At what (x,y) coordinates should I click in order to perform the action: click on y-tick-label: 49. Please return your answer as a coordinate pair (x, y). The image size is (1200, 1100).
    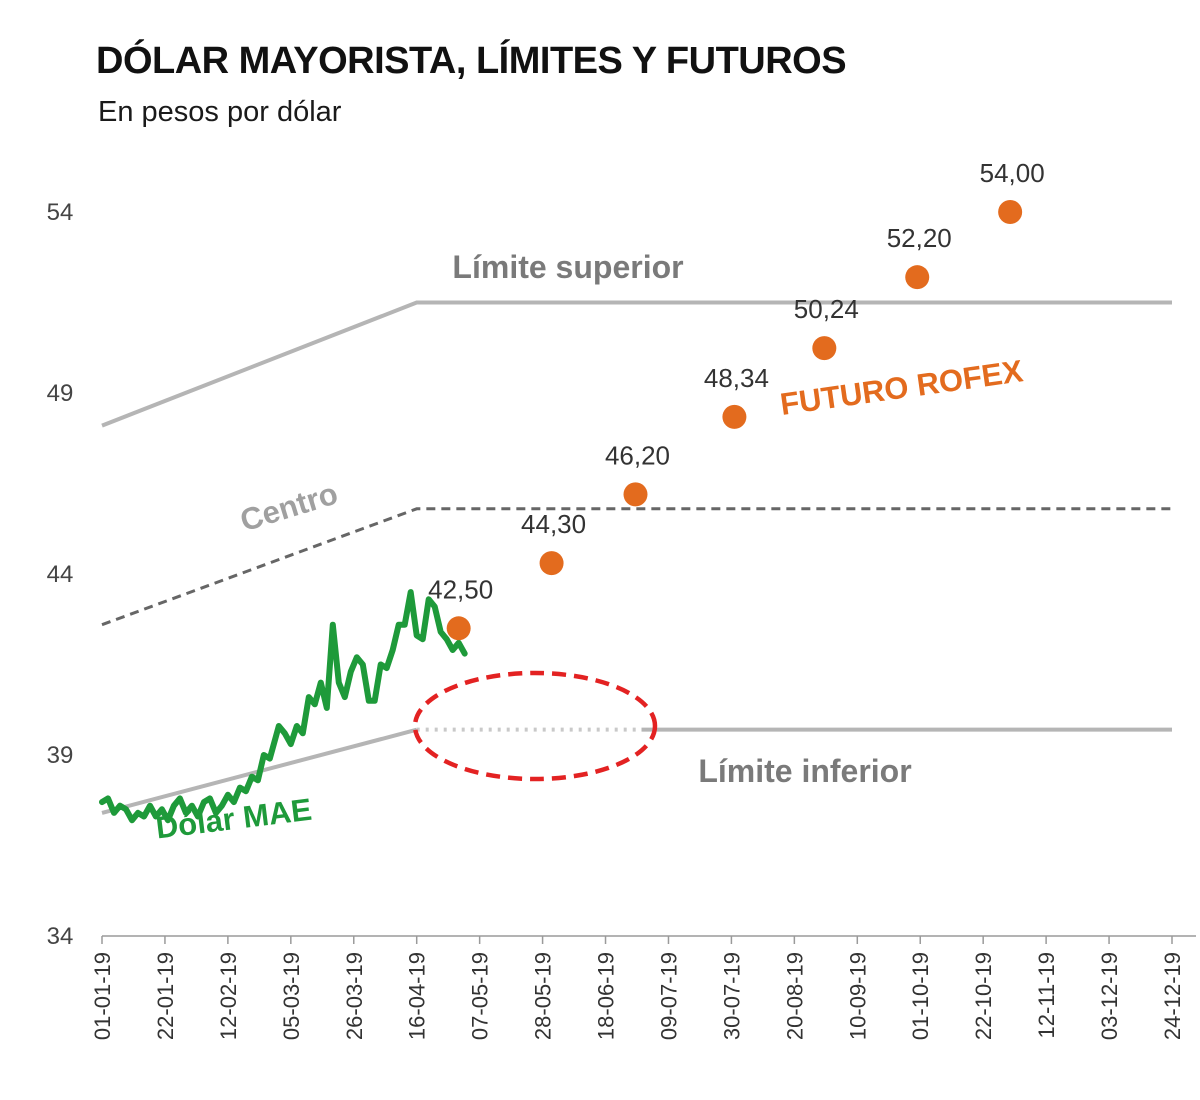
    Looking at the image, I should click on (60, 393).